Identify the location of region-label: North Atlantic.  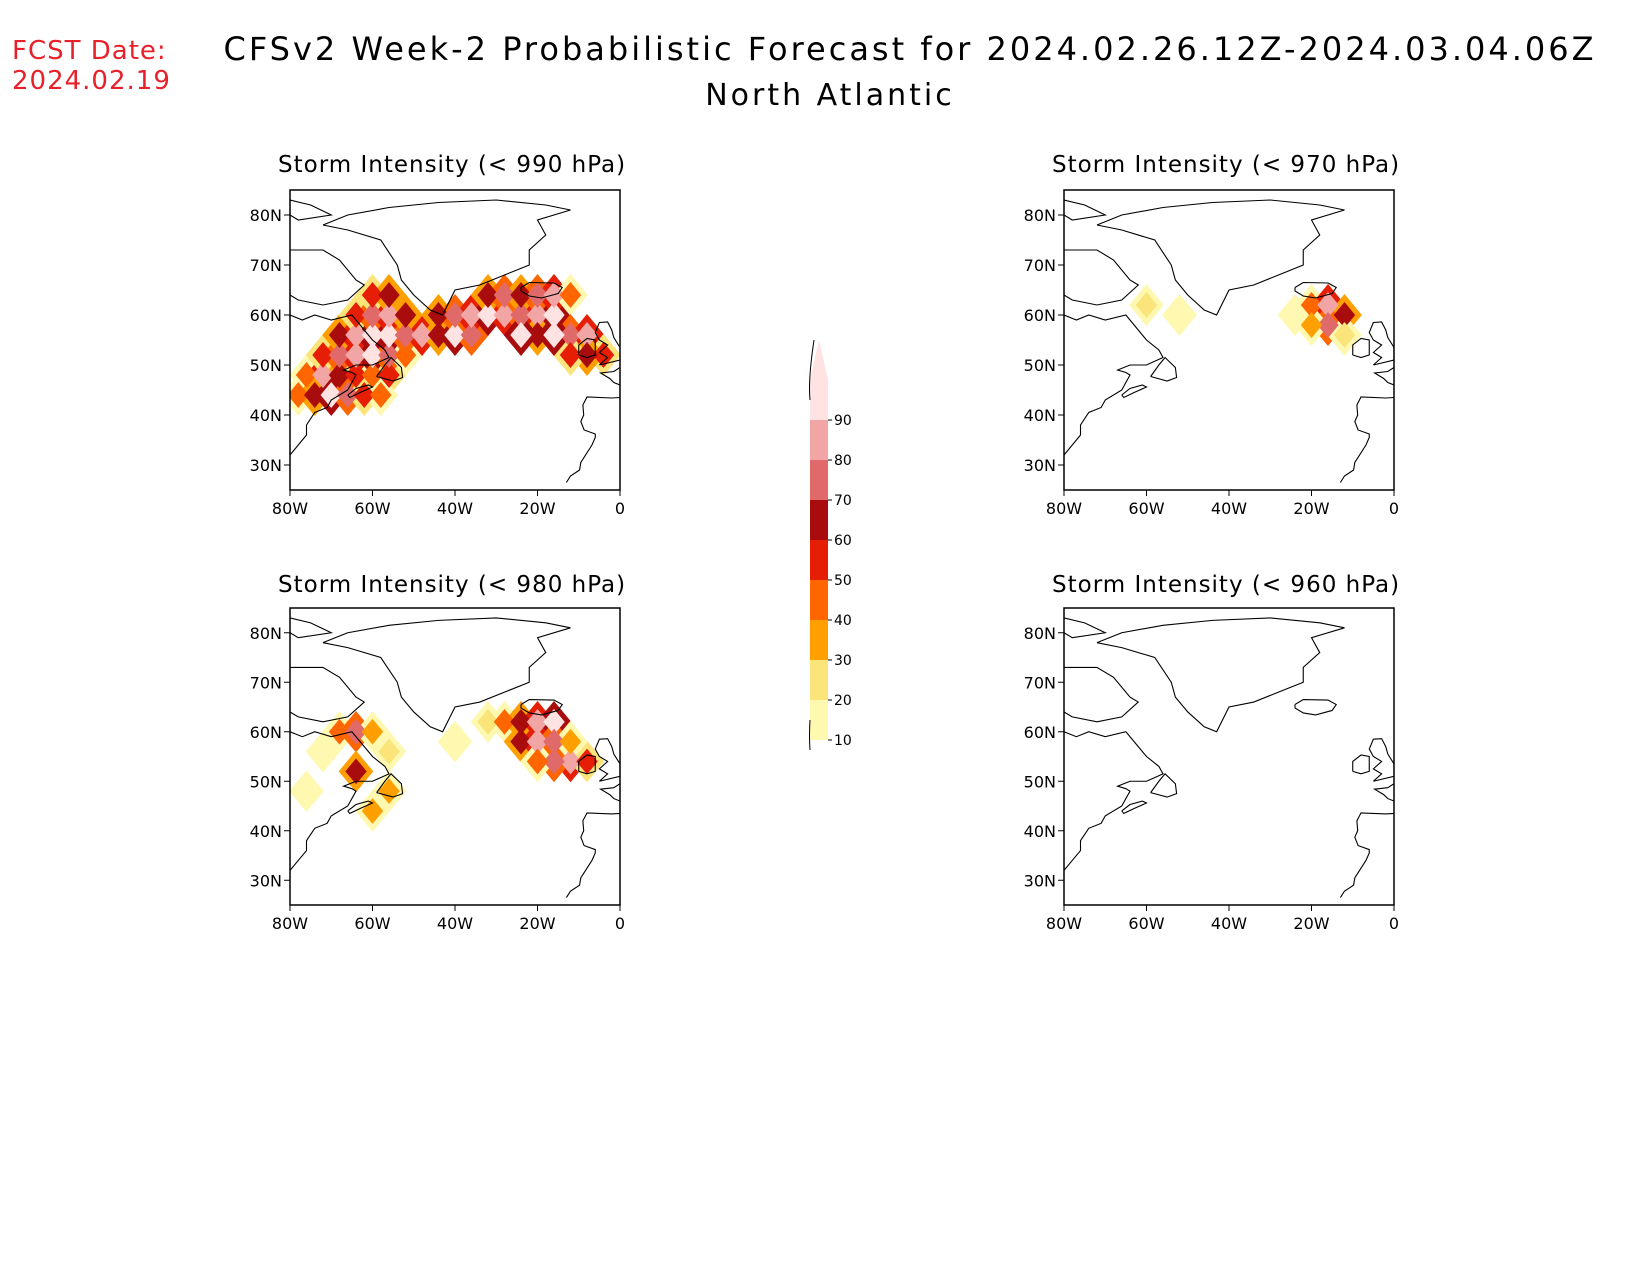
(830, 95).